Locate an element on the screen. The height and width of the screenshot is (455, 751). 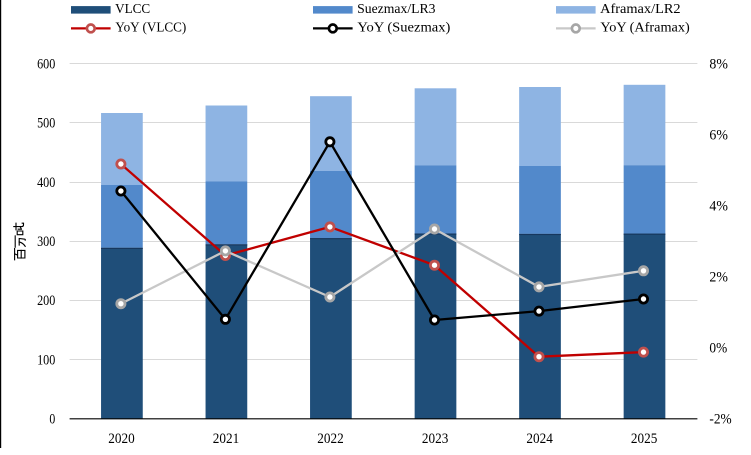
svg-text: 2020 is located at coordinates (121, 439).